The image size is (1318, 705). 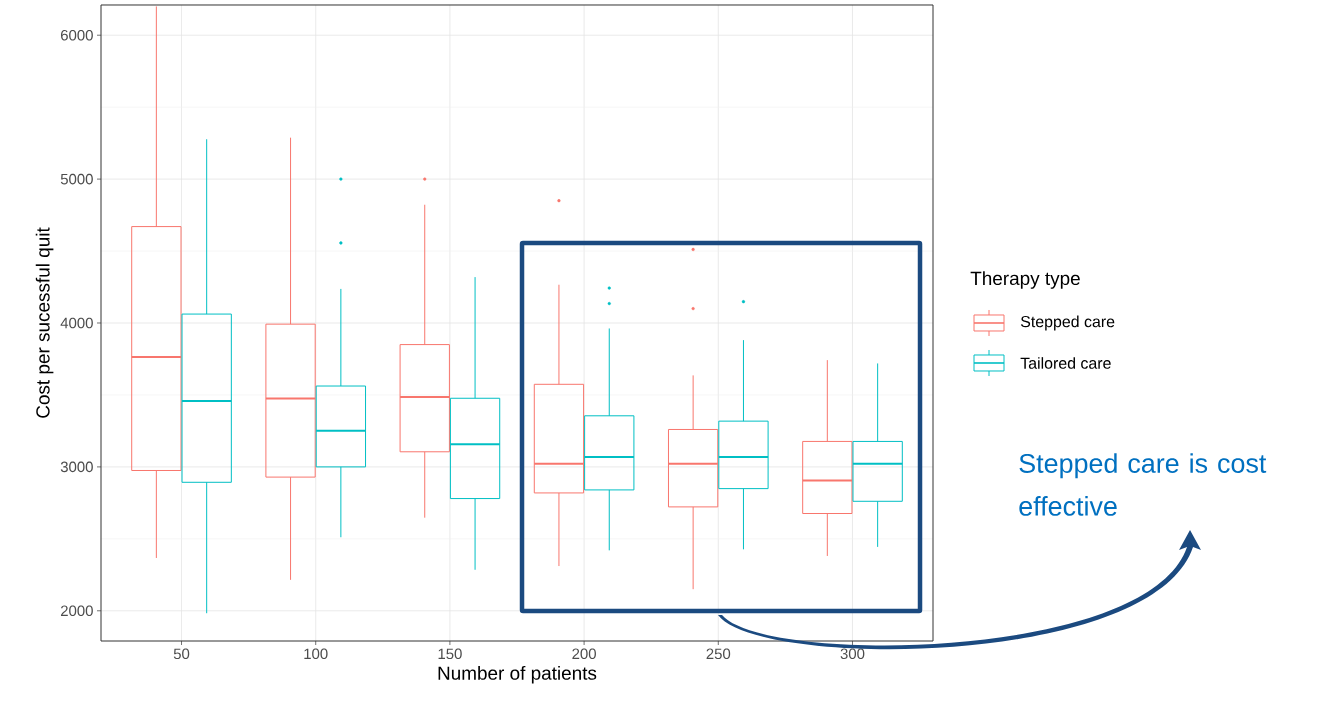 I want to click on x-axis-title: Number of patients, so click(x=517, y=674).